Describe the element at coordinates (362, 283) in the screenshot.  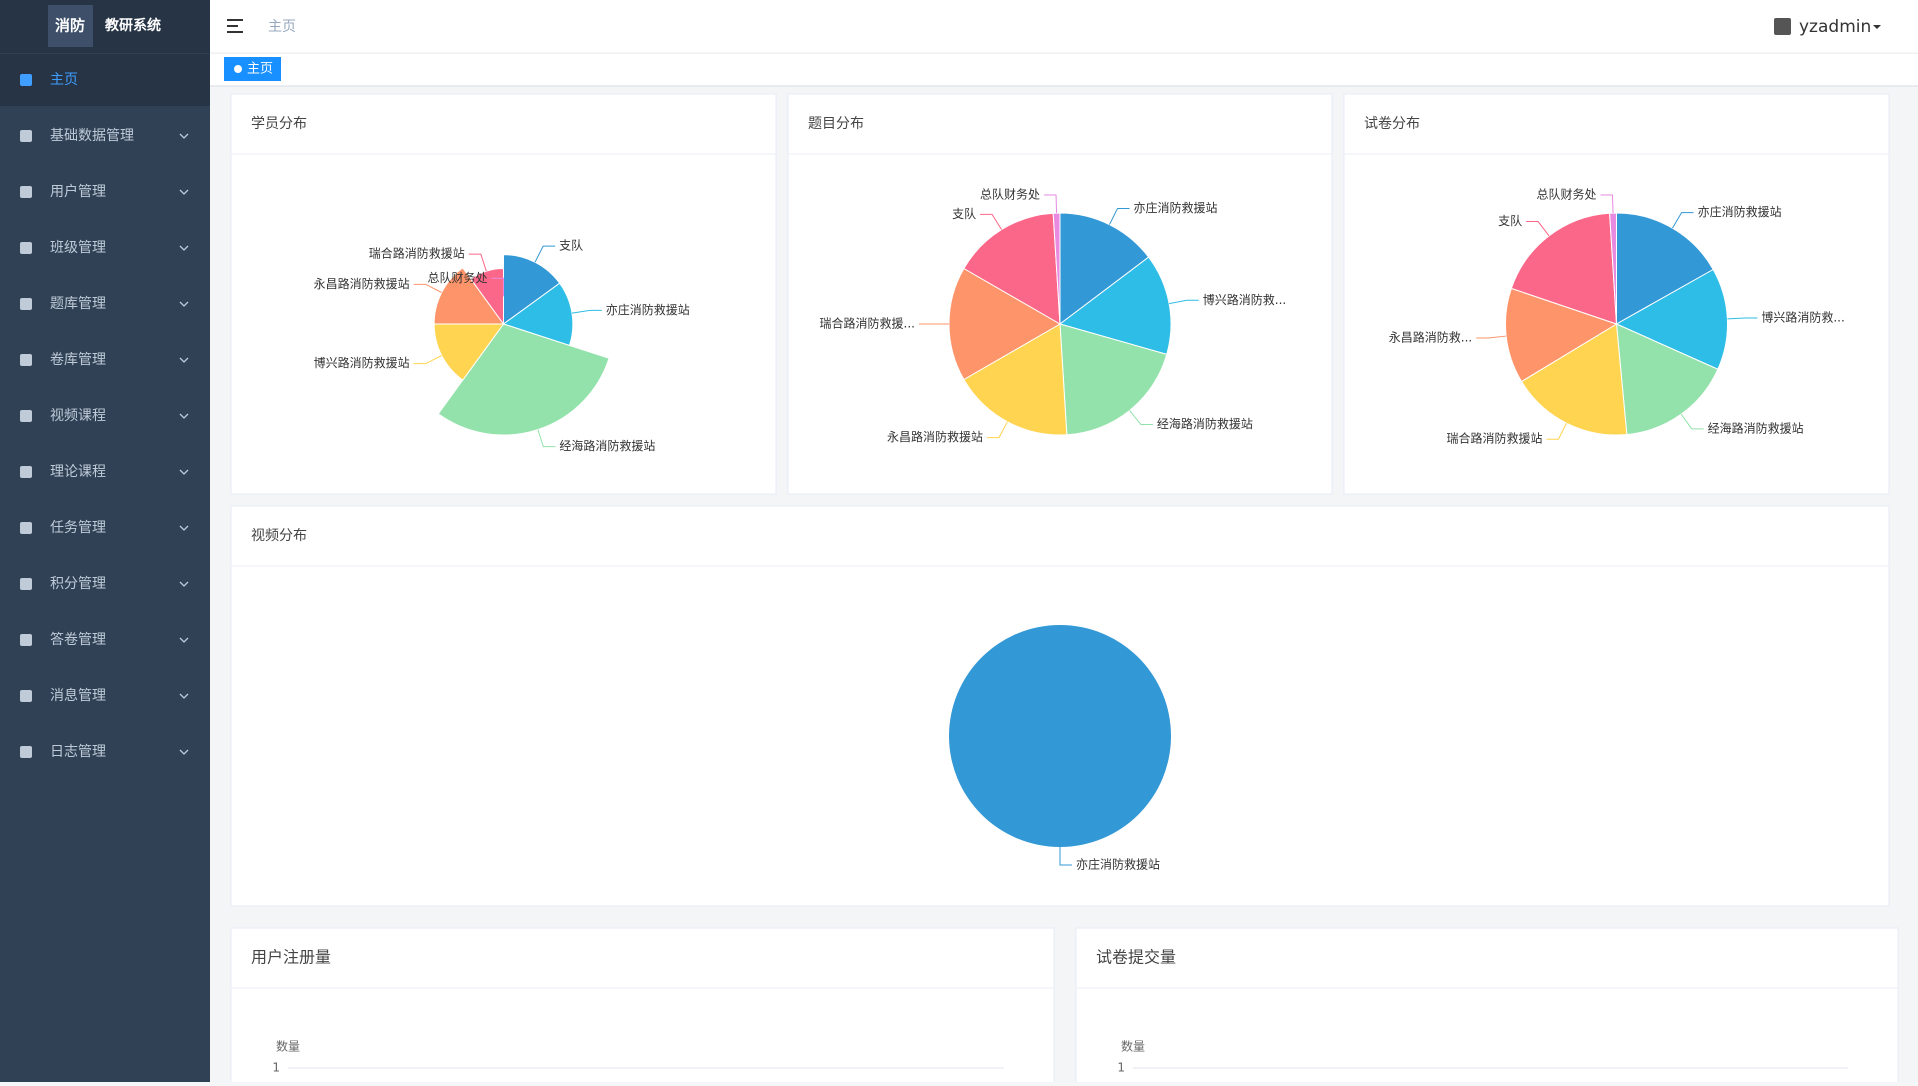
I see `pie-label: 永昌路消防救援站` at that location.